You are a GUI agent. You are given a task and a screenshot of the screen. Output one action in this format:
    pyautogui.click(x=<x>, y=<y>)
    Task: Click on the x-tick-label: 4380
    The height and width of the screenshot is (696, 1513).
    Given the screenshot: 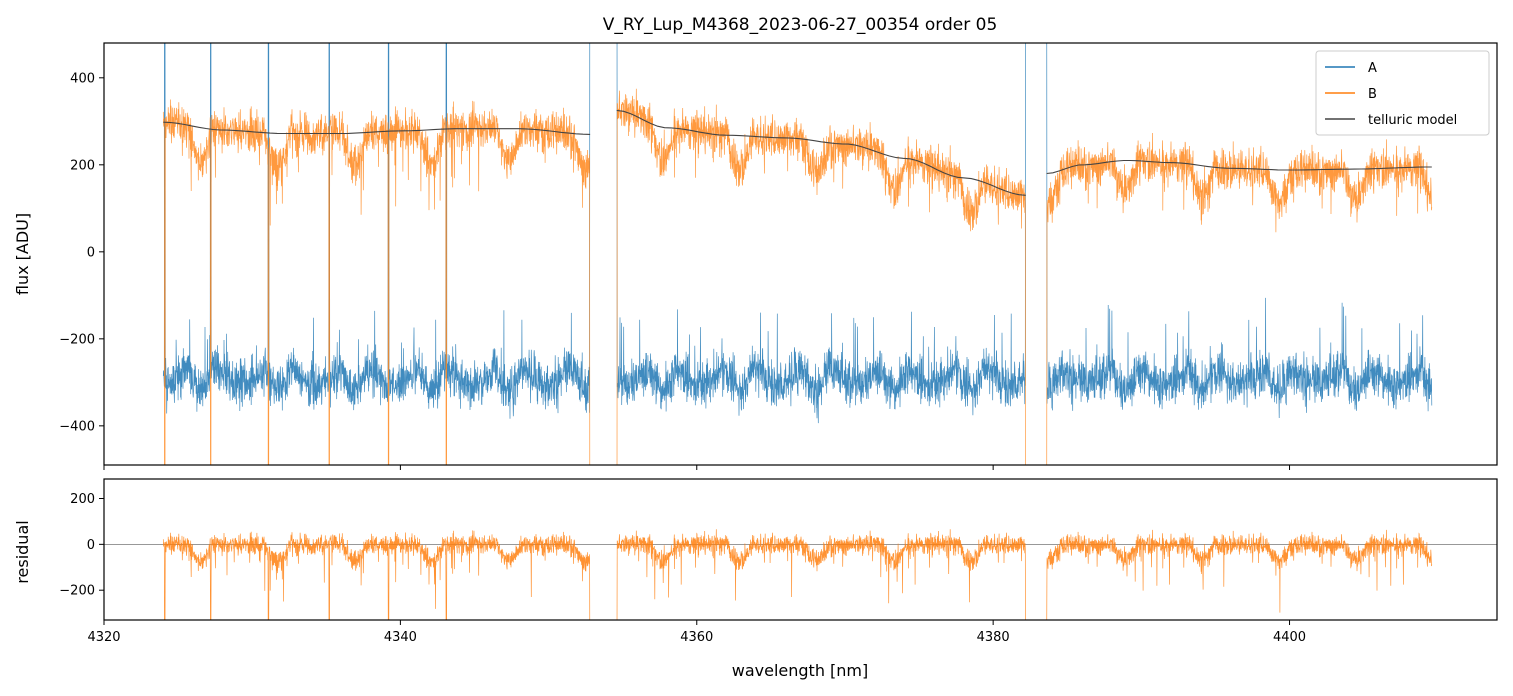 What is the action you would take?
    pyautogui.click(x=993, y=637)
    